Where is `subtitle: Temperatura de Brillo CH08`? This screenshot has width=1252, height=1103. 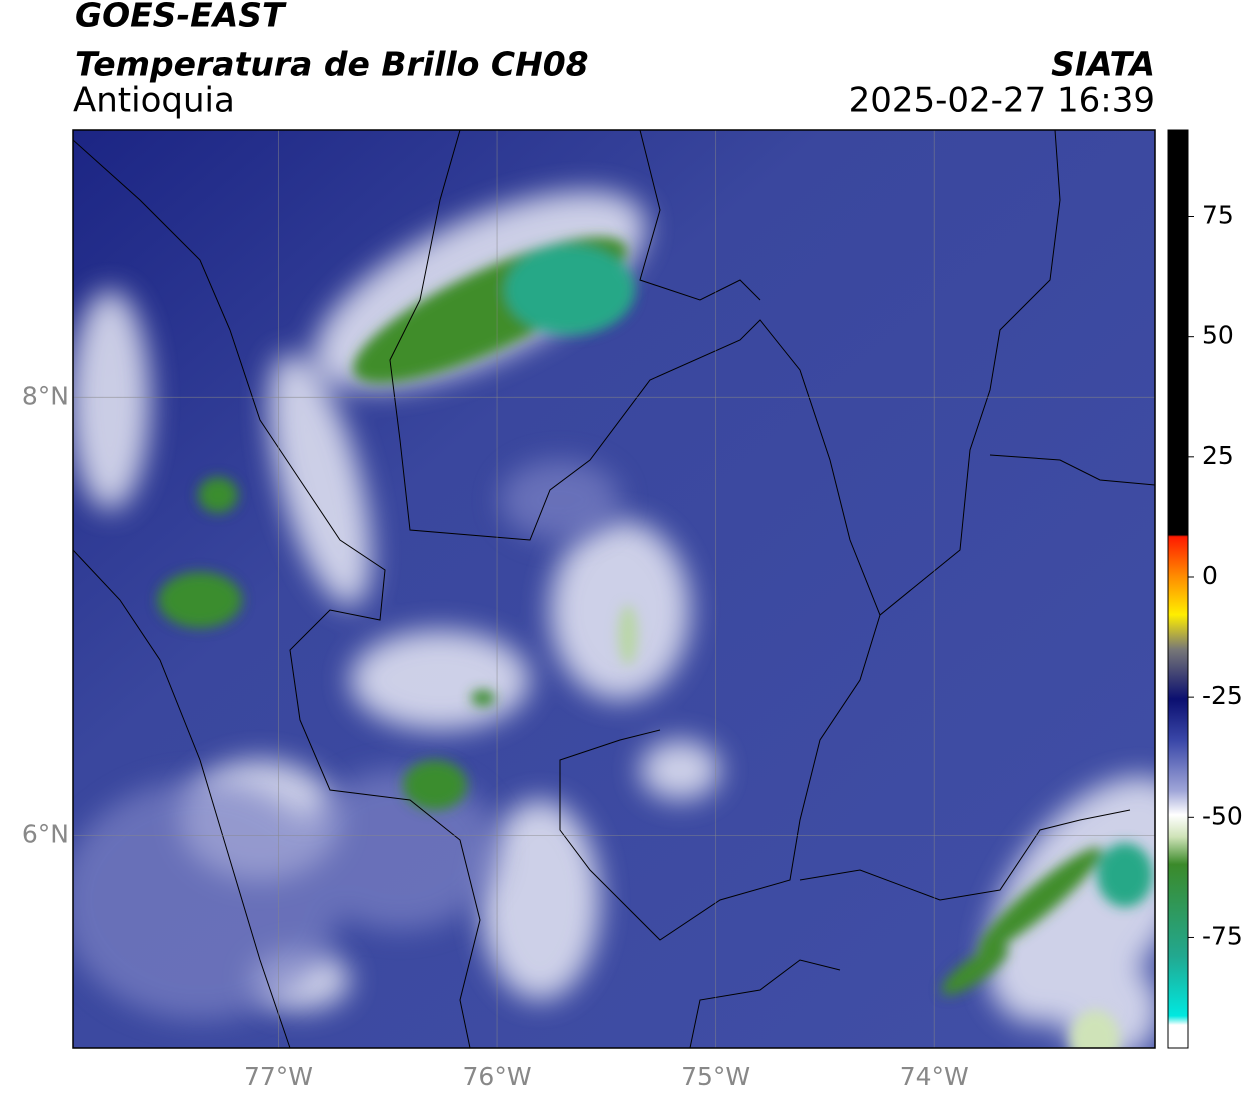
subtitle: Temperatura de Brillo CH08 is located at coordinates (332, 64).